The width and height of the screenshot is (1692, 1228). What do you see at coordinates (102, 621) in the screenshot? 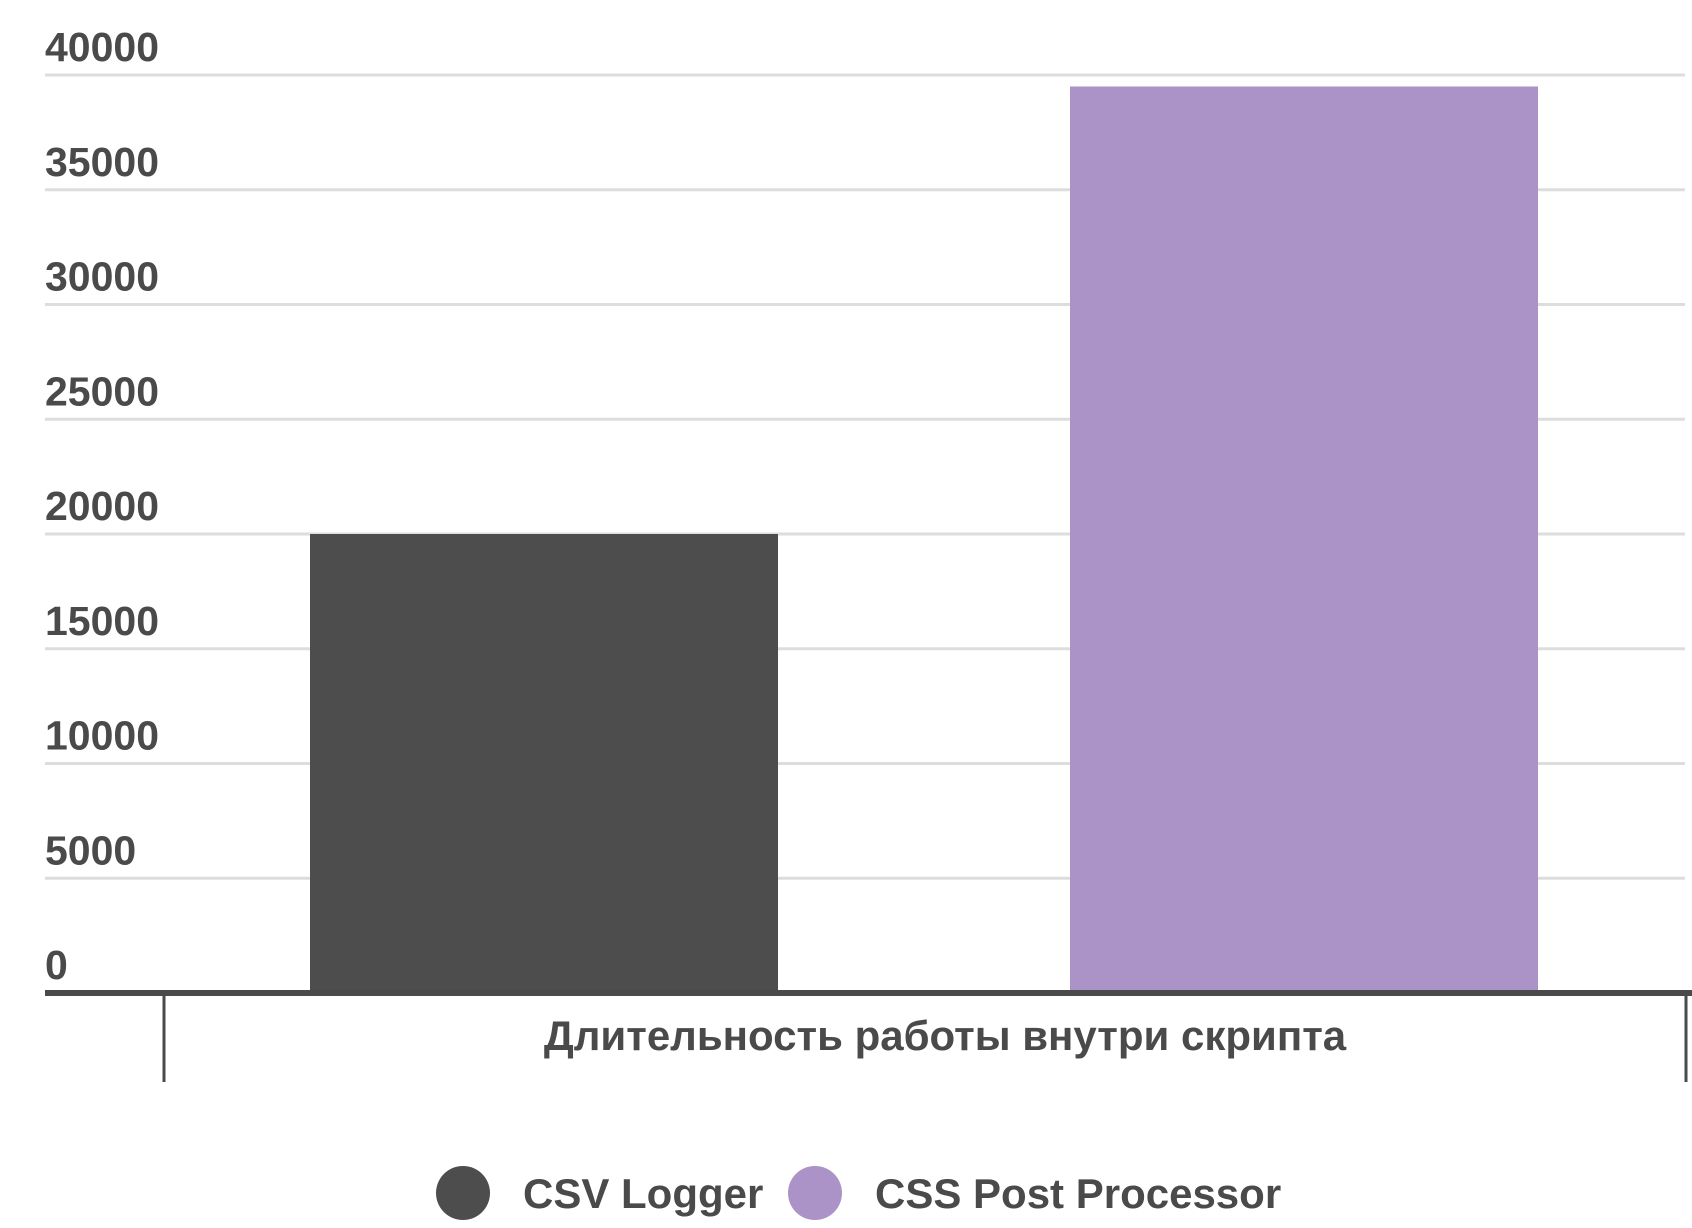
I see `y-tick-label: 15000` at bounding box center [102, 621].